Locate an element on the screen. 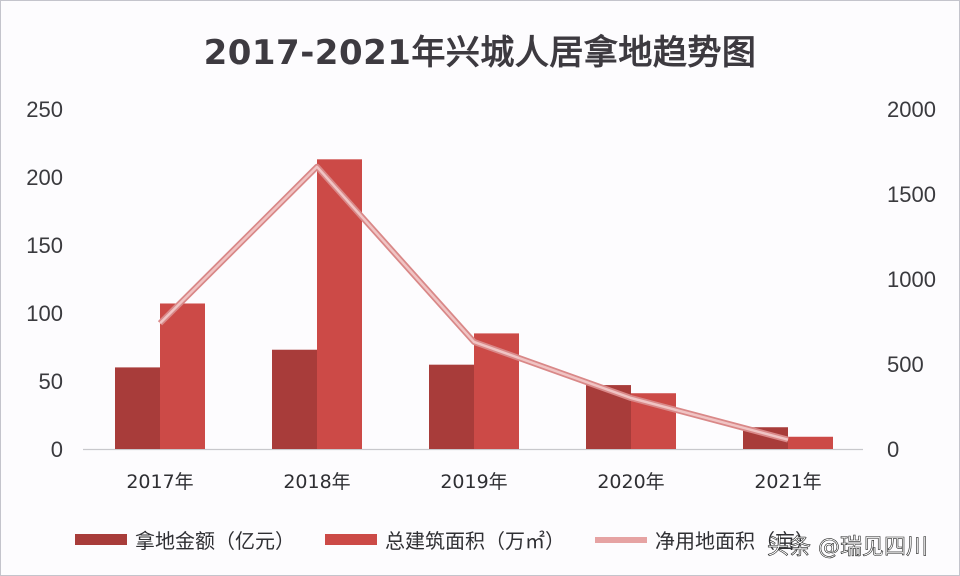 This screenshot has width=960, height=576. left-tick-label: 100 is located at coordinates (44, 313).